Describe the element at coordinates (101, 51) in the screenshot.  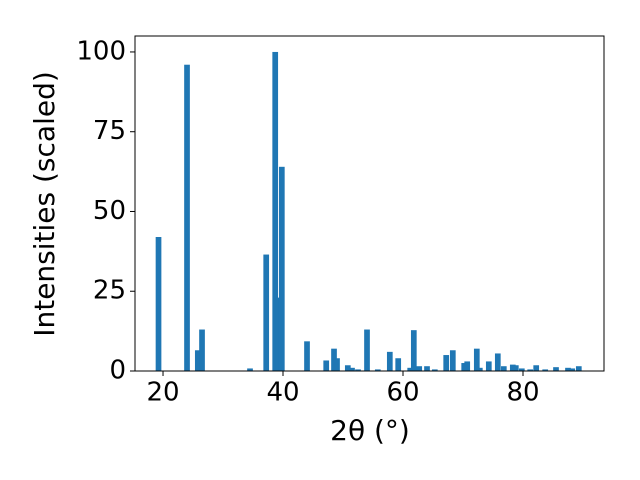
I see `y-tick-label: 100` at that location.